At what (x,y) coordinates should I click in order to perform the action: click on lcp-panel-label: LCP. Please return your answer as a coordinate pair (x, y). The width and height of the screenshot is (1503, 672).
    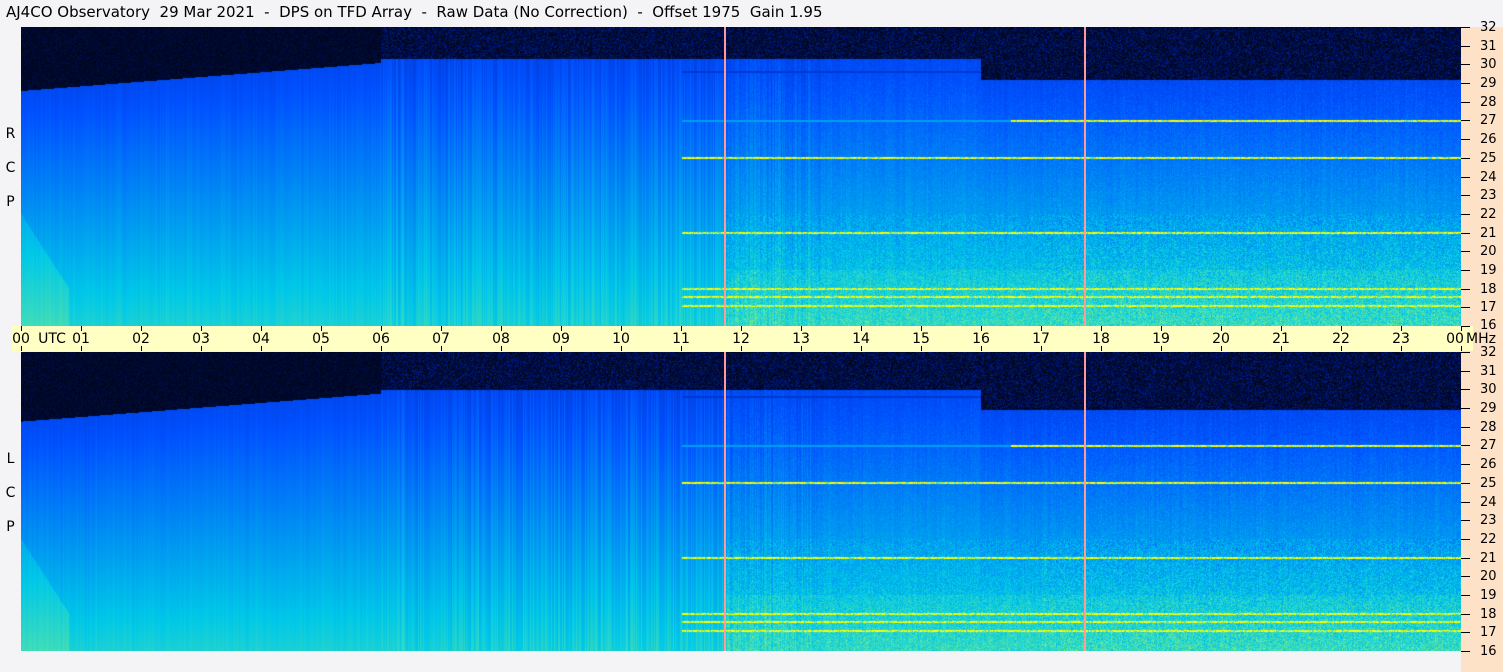
    Looking at the image, I should click on (10, 493).